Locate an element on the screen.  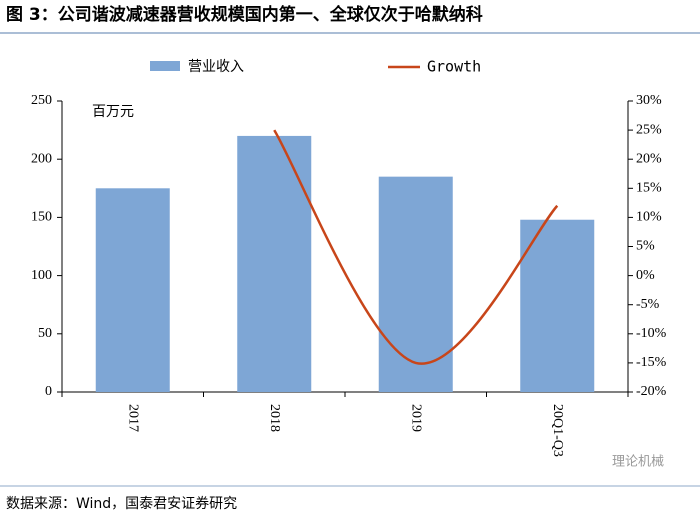
y-tick-label: 0 is located at coordinates (48, 391).